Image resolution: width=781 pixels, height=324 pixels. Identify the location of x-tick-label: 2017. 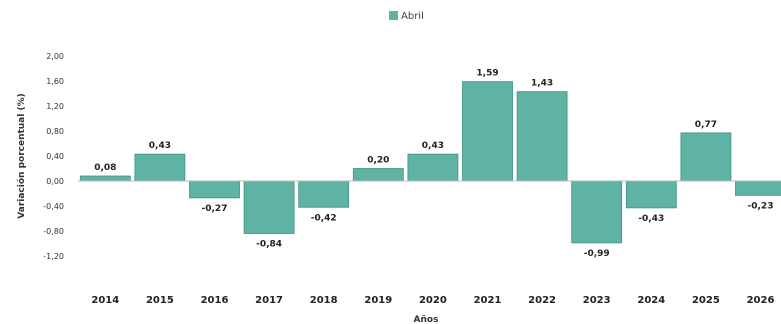
(269, 300).